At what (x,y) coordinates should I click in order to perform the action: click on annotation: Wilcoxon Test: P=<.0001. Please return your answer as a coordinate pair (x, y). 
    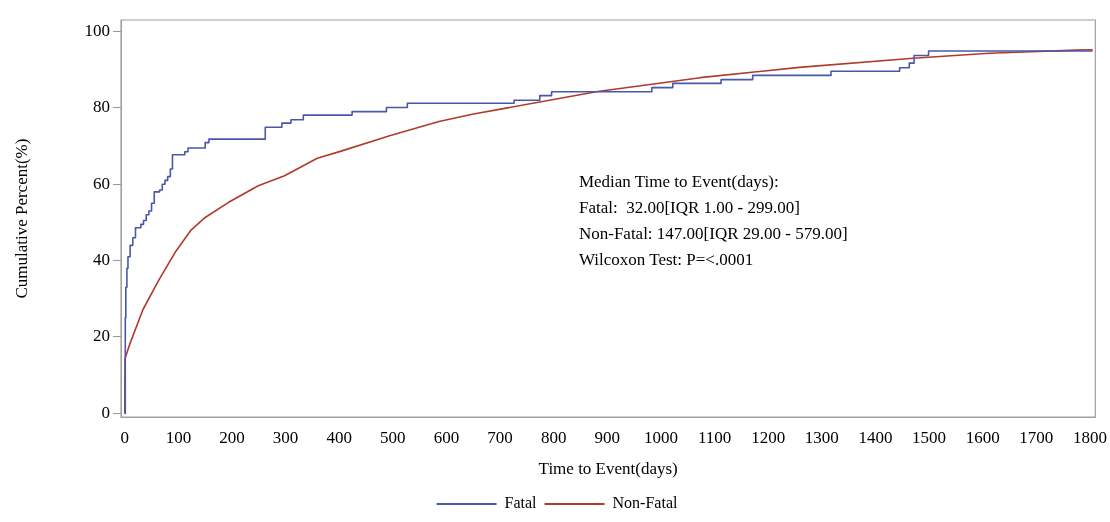
    Looking at the image, I should click on (666, 260).